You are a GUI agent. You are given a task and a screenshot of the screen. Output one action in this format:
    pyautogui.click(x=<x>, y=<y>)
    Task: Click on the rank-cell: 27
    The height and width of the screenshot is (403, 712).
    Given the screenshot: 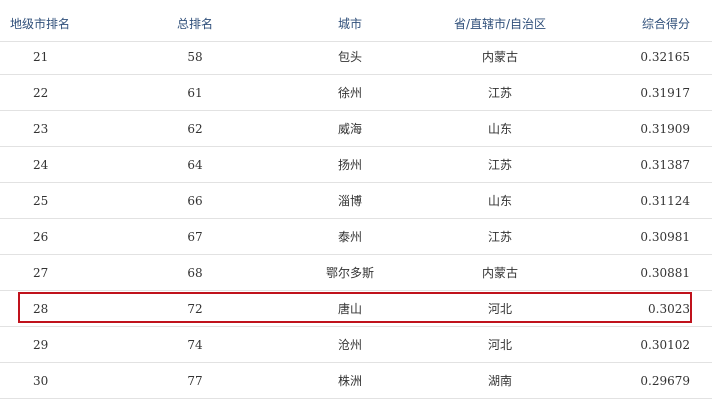 What is the action you would take?
    pyautogui.click(x=41, y=273)
    